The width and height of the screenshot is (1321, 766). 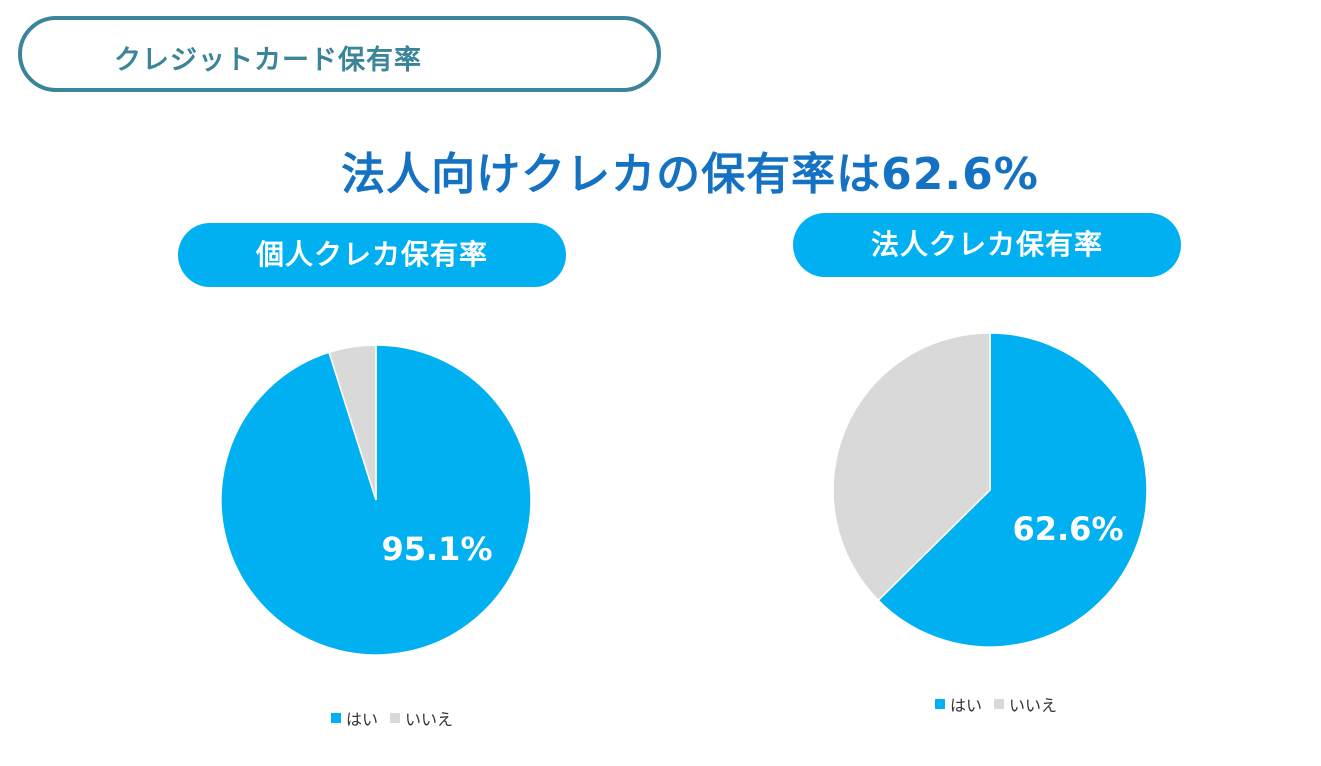 I want to click on section-title-frame: クレジットカード保有率, so click(x=339, y=54).